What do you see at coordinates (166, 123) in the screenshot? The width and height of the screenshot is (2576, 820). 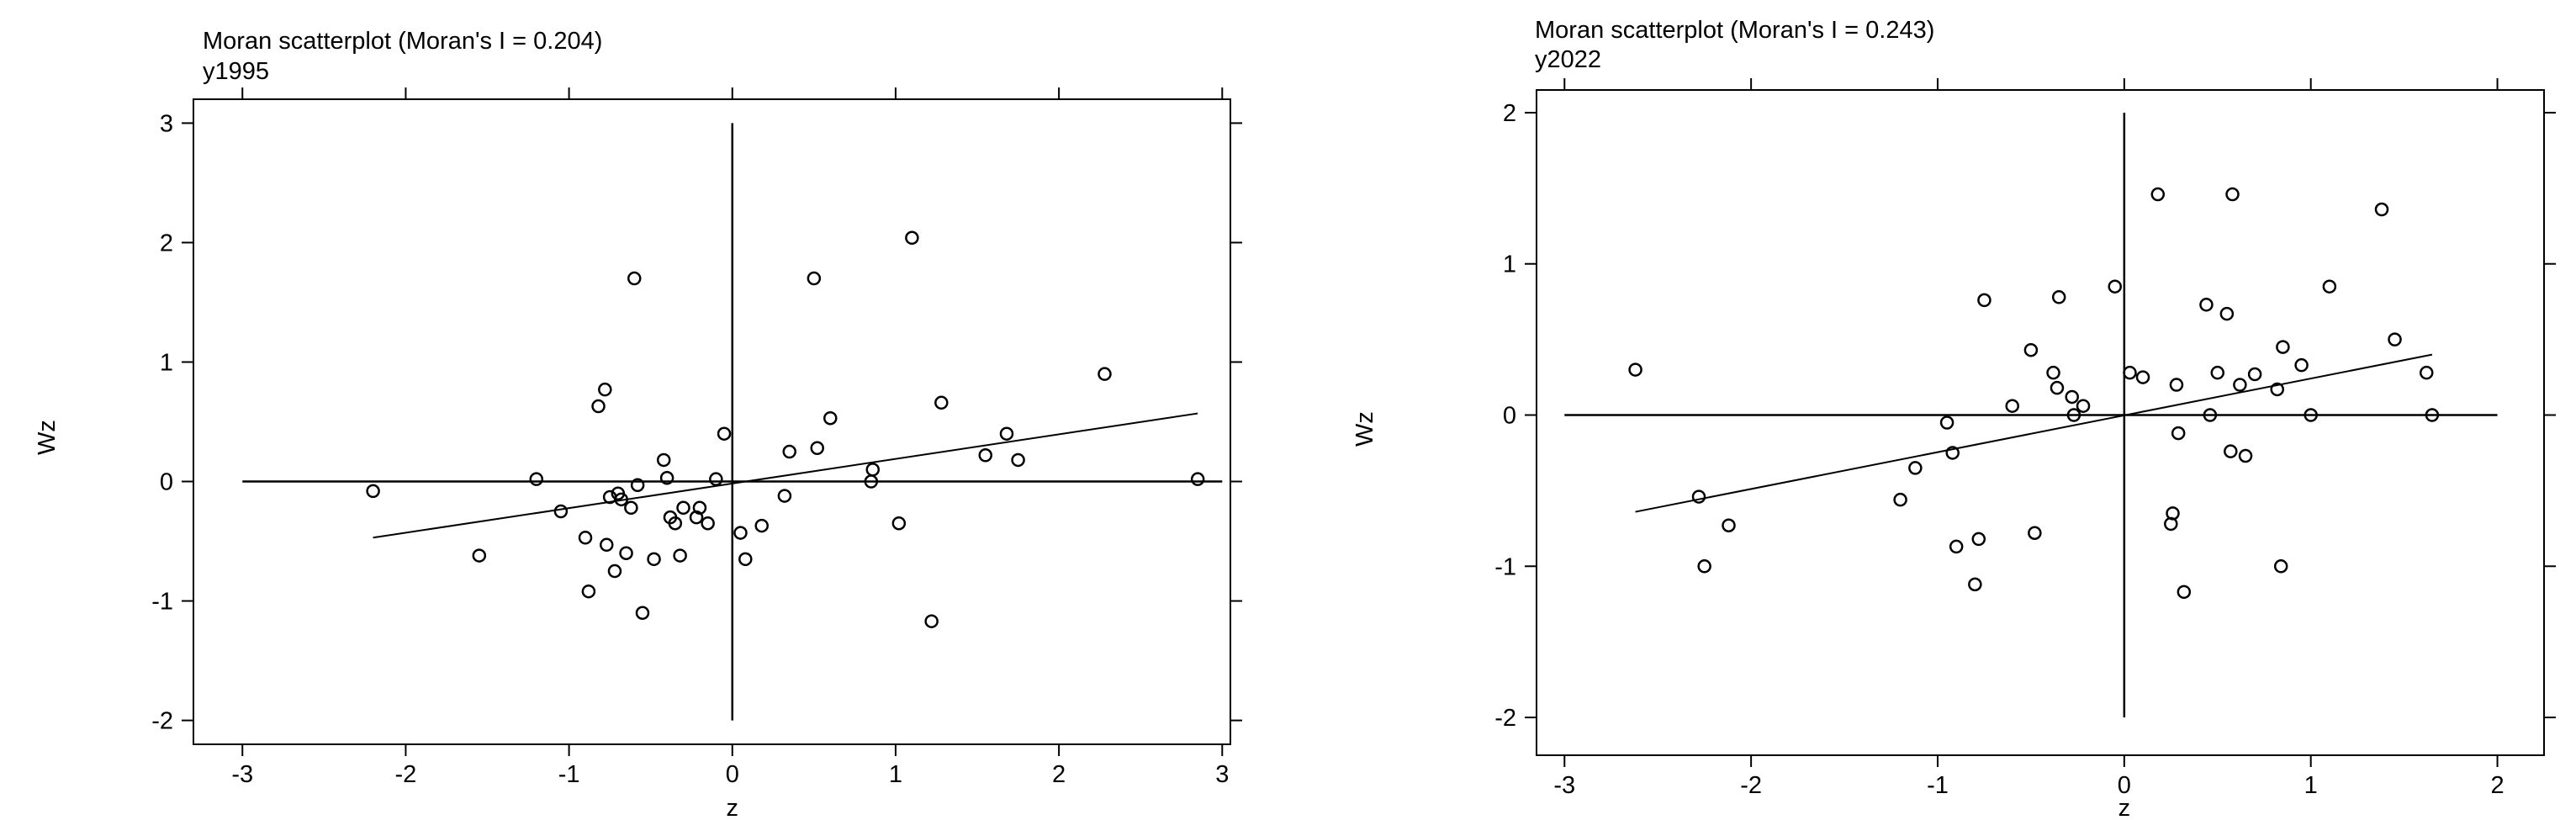 I see `y-tick-label: 3` at bounding box center [166, 123].